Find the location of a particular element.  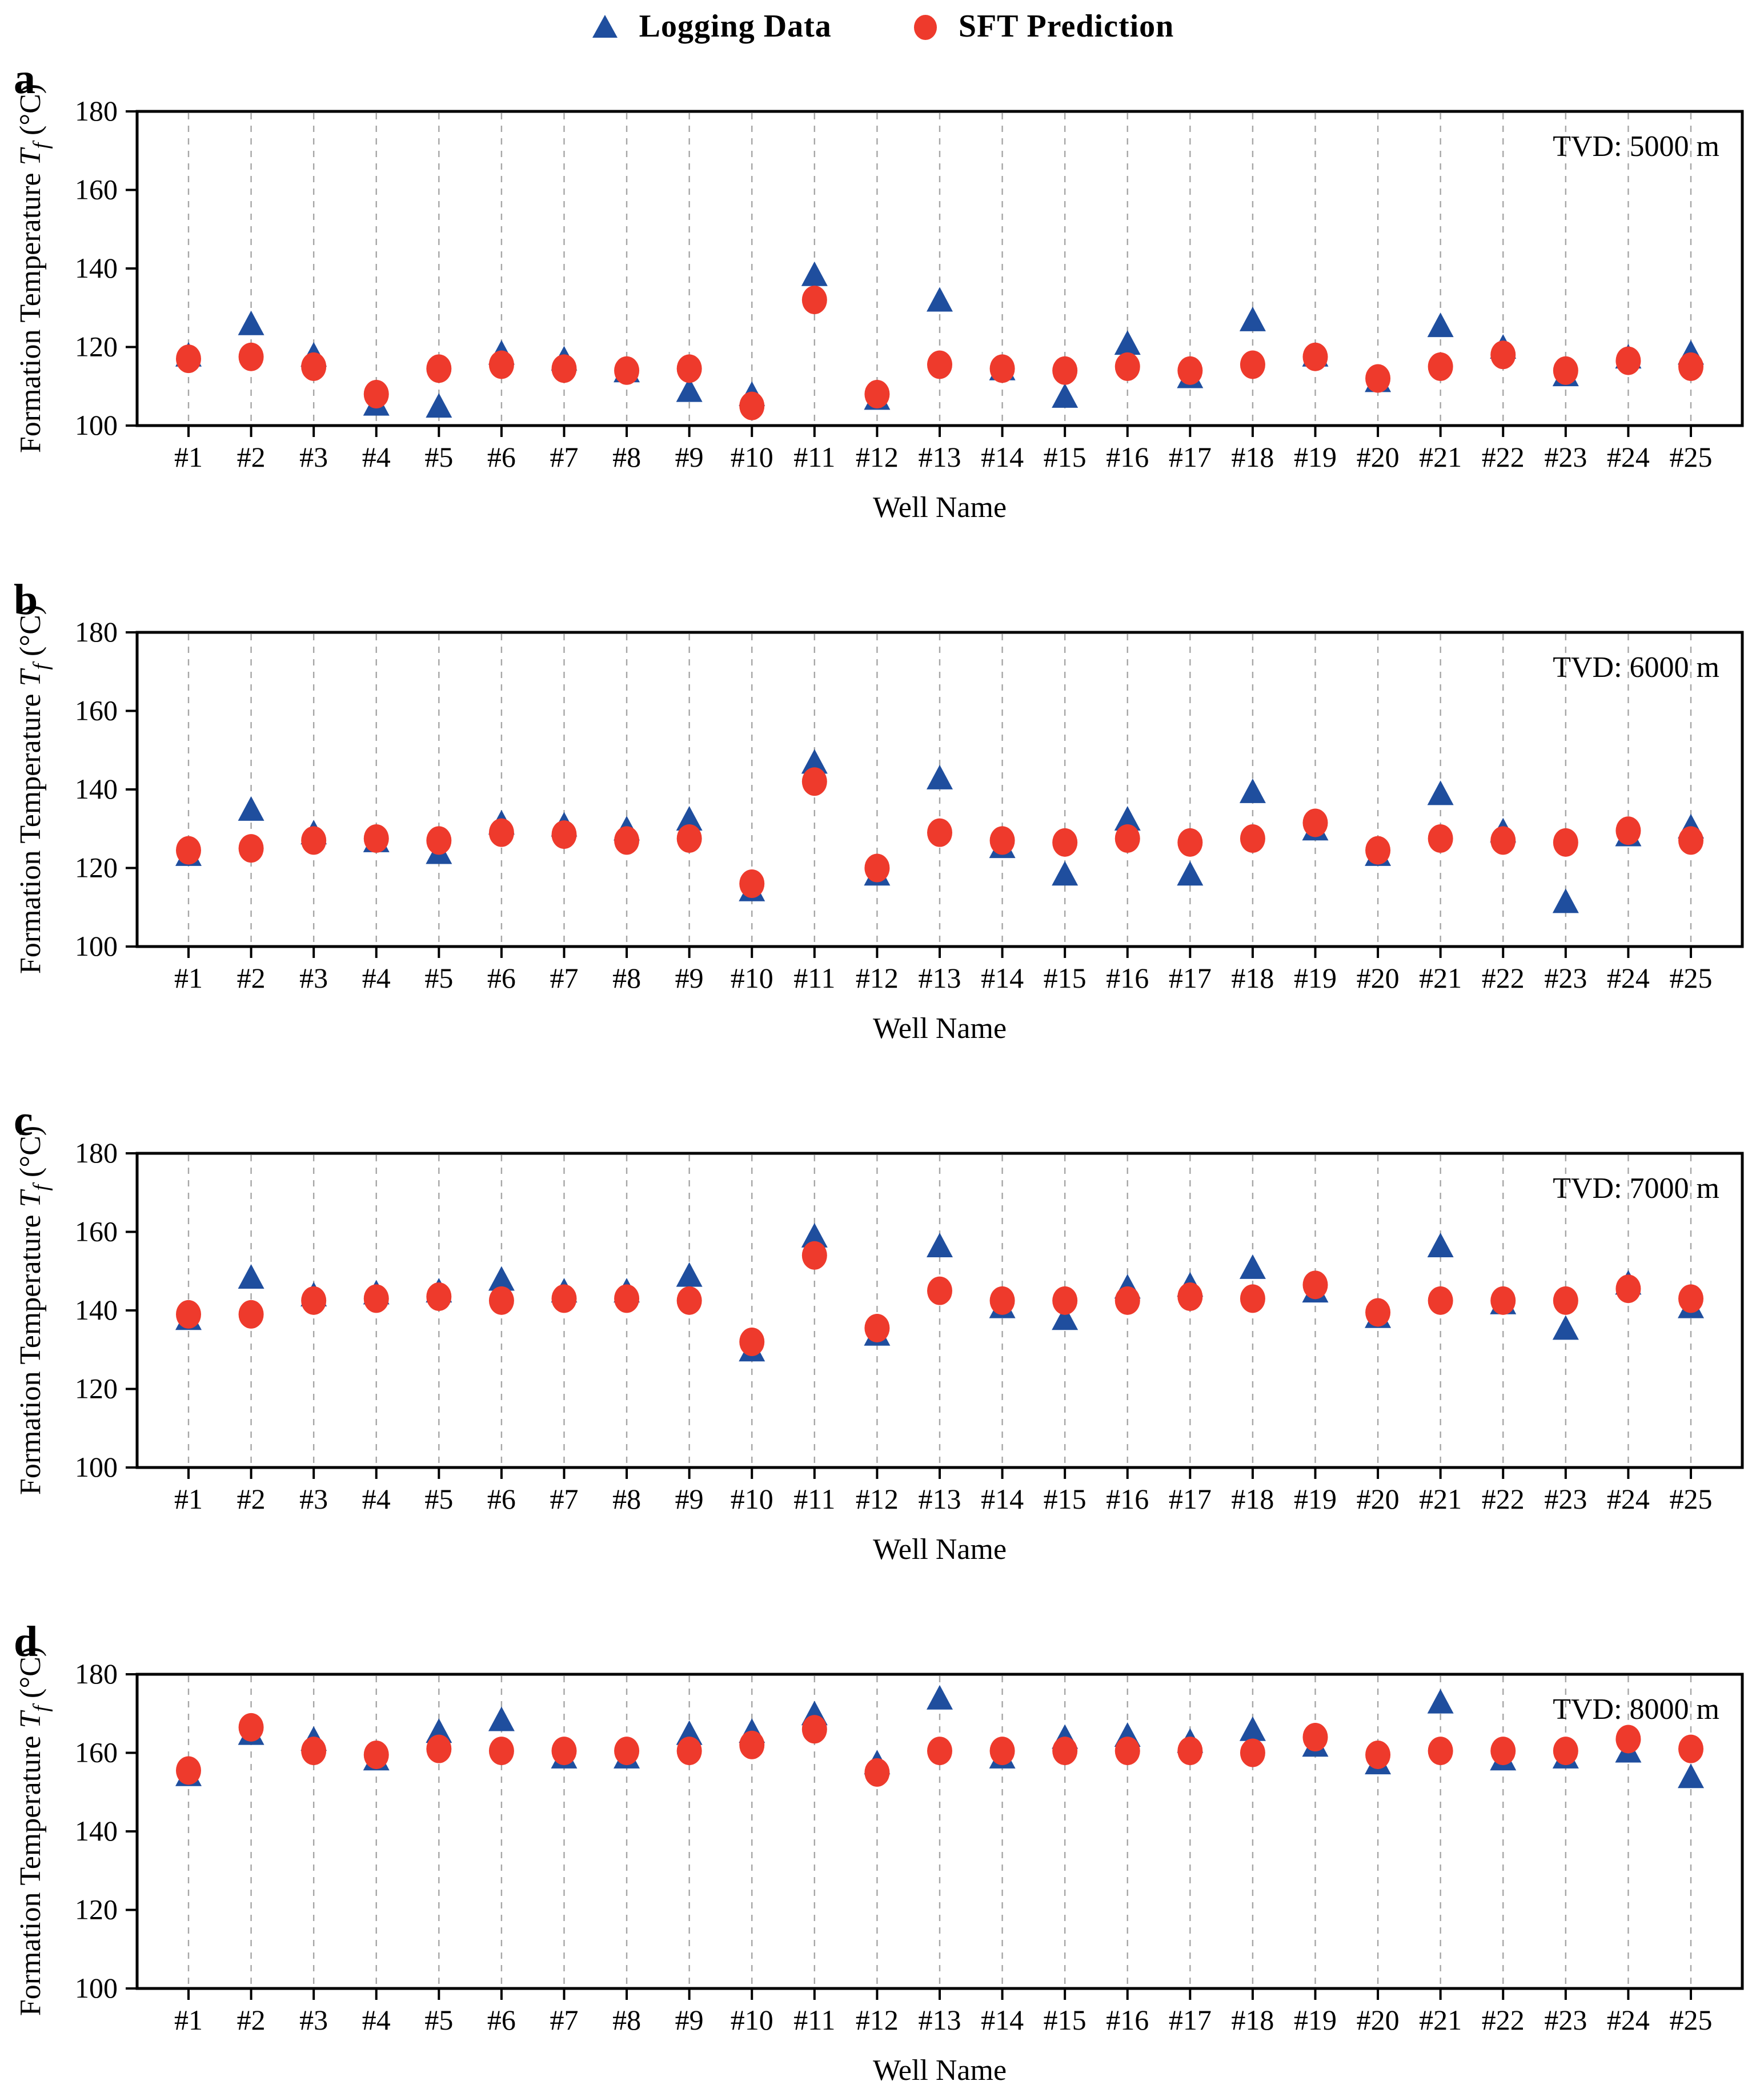

x-tick-label: #9 is located at coordinates (689, 978).